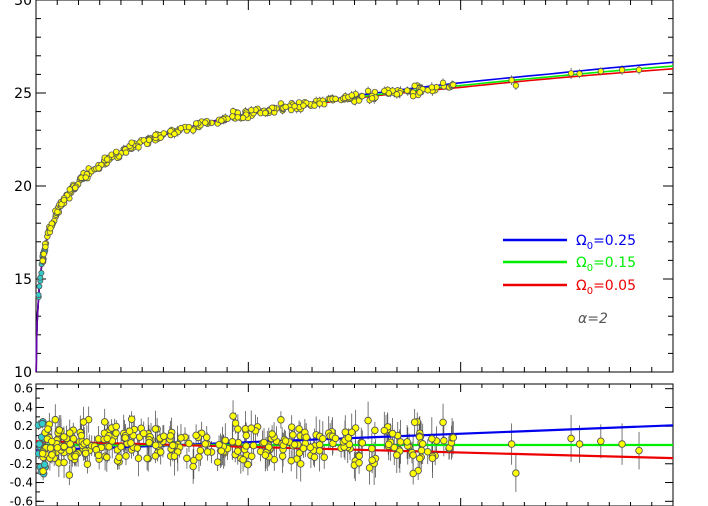  Describe the element at coordinates (23, 445) in the screenshot. I see `residual-y-tick-label: 0.0` at that location.